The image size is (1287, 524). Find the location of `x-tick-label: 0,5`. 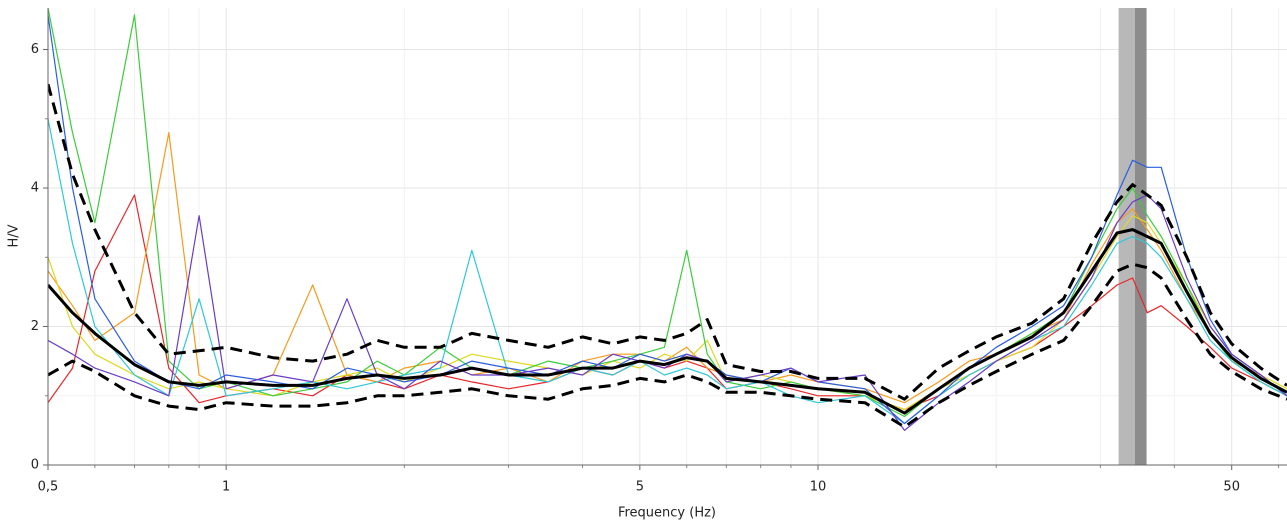

x-tick-label: 0,5 is located at coordinates (48, 487).